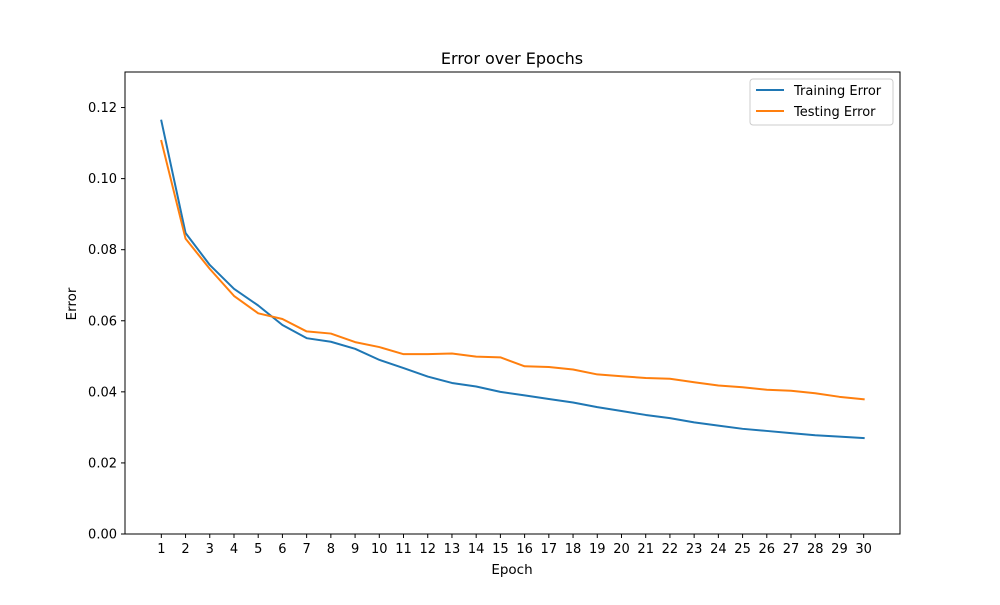 The image size is (1000, 605). I want to click on x-tick-label: 26, so click(767, 549).